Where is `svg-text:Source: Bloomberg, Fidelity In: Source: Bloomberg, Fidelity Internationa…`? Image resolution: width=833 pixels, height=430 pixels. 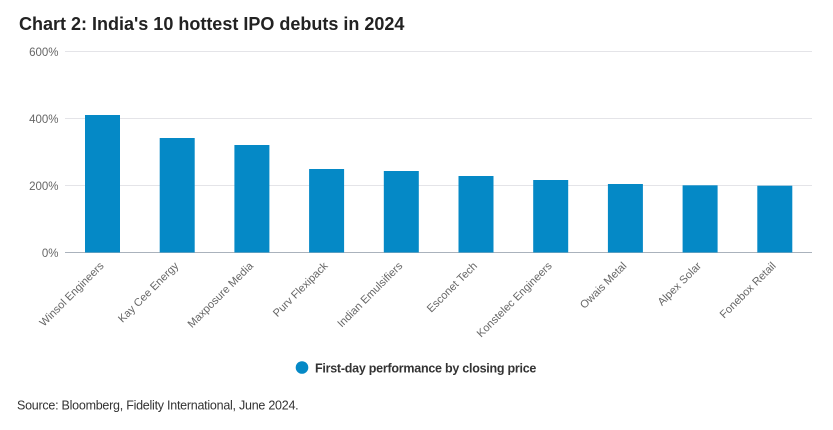
svg-text:Source: Bloomberg, Fidelity In: Source: Bloomberg, Fidelity Internationa… is located at coordinates (157, 405).